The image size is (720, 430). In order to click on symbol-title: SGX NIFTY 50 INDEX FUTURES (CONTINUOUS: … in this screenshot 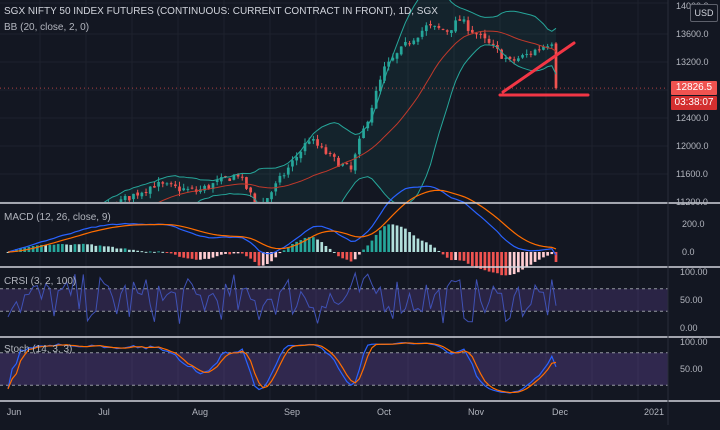, I will do `click(221, 11)`.